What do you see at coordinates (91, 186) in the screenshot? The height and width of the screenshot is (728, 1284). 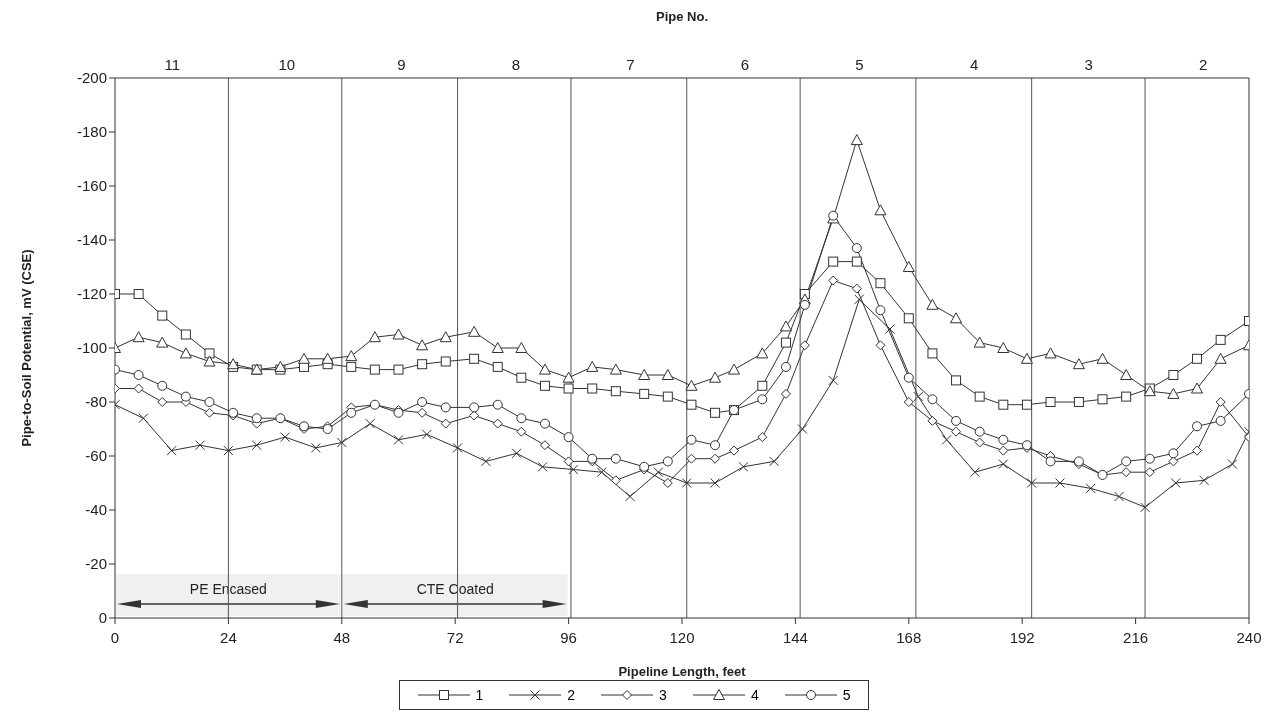 I see `y-tick-label: -160` at bounding box center [91, 186].